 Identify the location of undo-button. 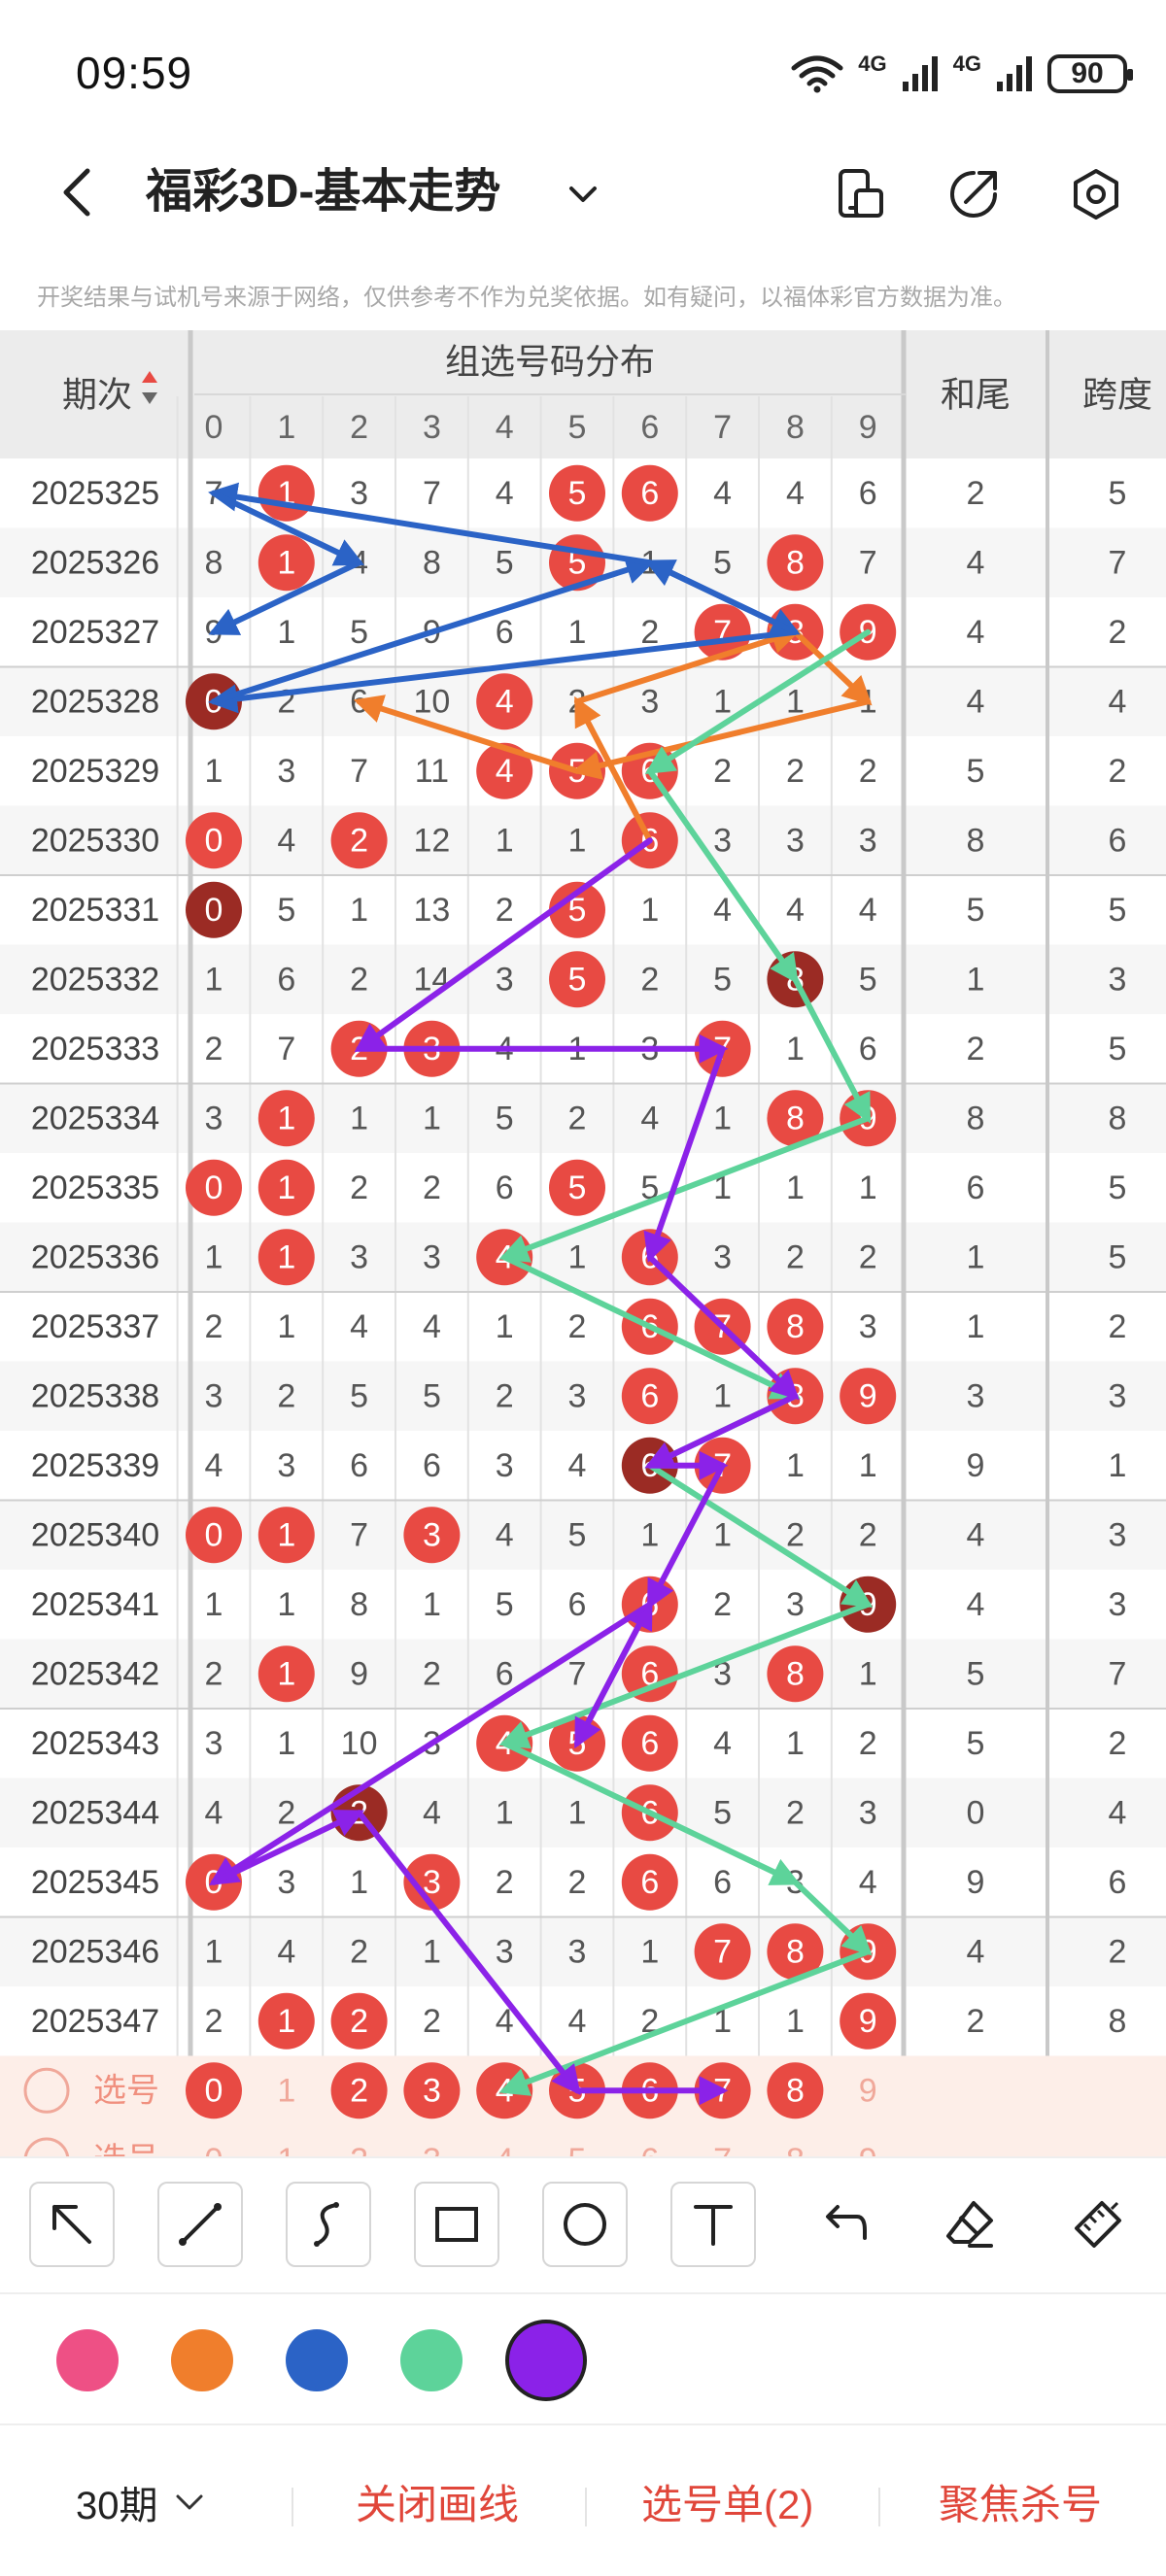
(841, 2224).